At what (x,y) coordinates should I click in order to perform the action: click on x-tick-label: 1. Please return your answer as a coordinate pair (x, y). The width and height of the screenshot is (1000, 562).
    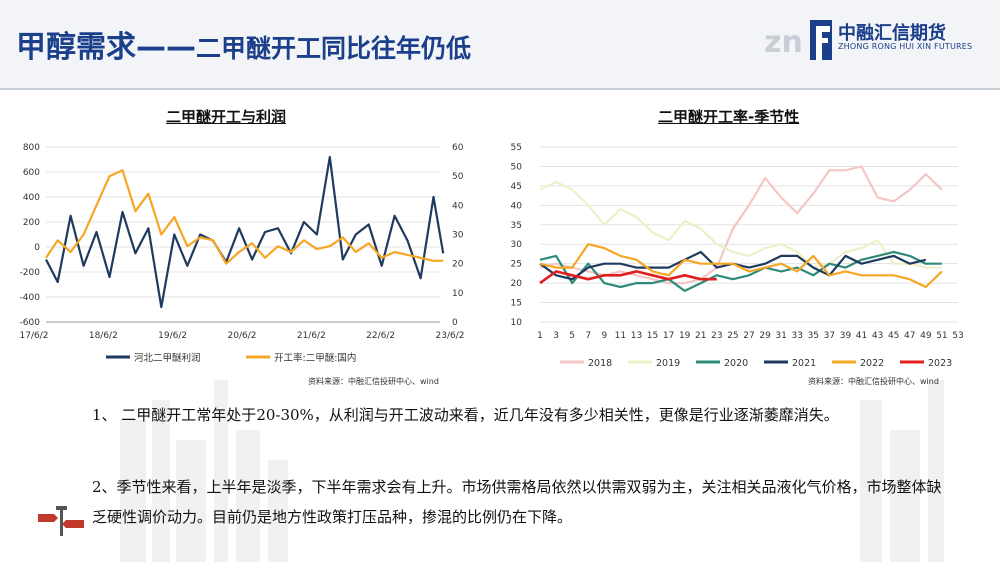
    Looking at the image, I should click on (540, 336).